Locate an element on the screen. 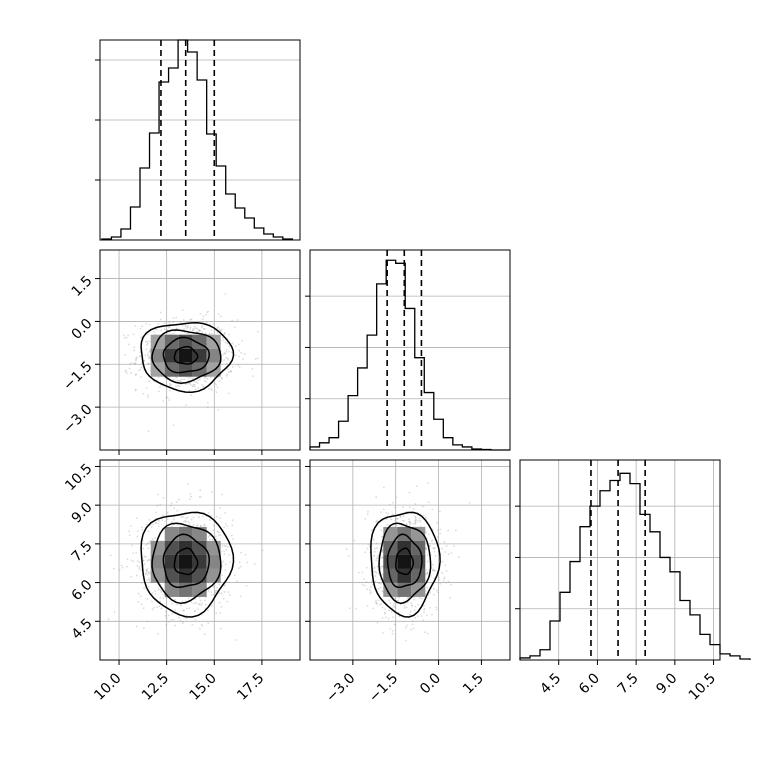 This screenshot has height=760, width=760. scatter-2-0-frame is located at coordinates (200, 560).